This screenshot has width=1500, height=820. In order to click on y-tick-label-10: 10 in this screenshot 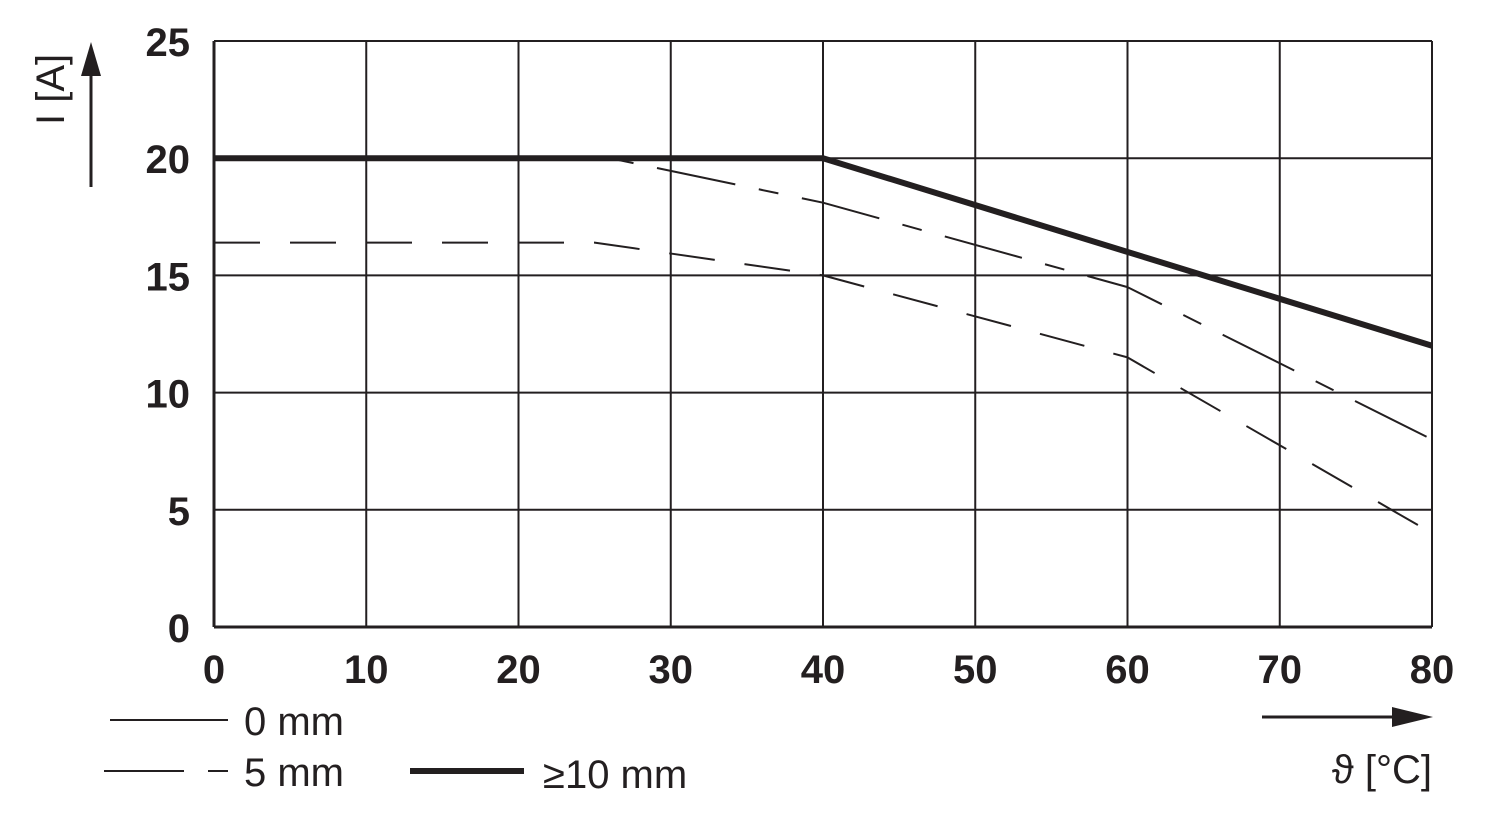, I will do `click(168, 395)`.